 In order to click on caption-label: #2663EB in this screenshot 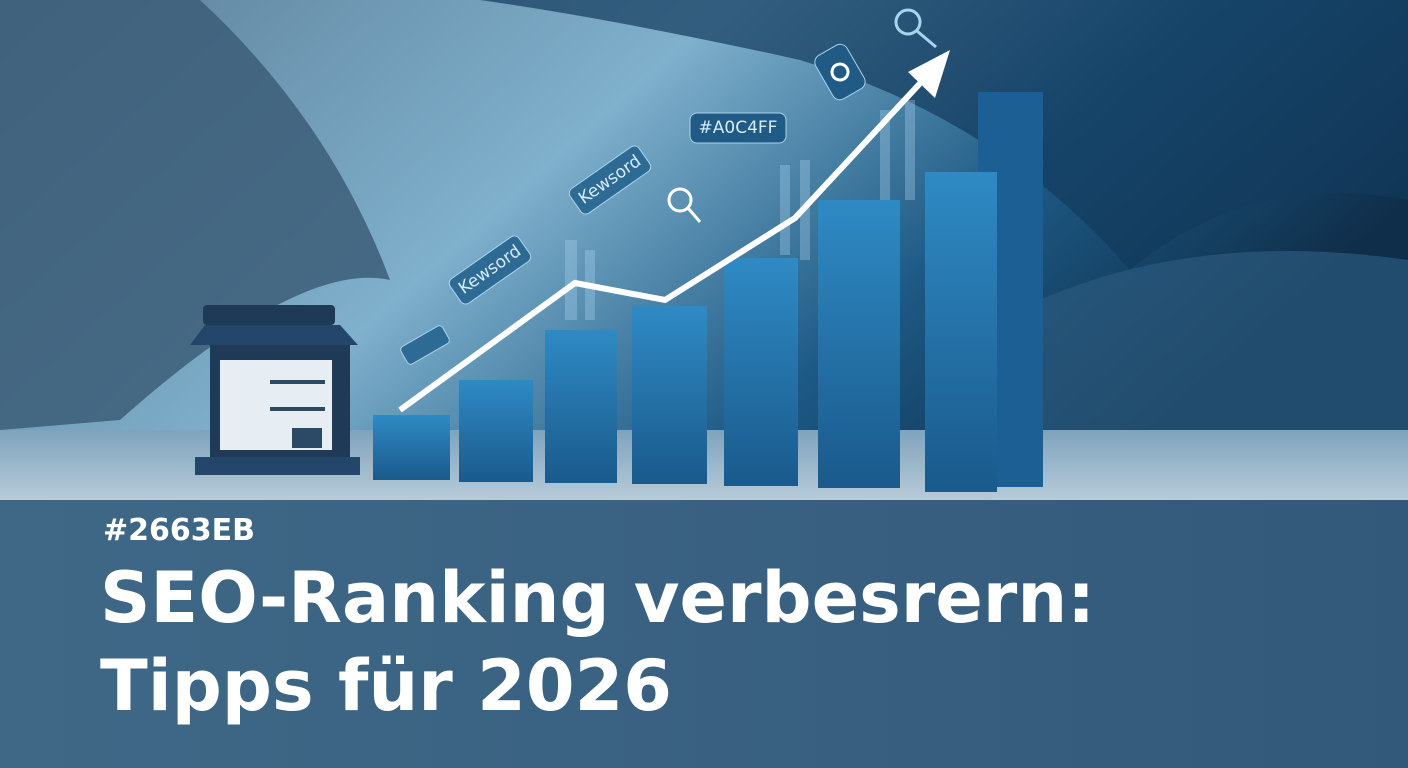, I will do `click(179, 530)`.